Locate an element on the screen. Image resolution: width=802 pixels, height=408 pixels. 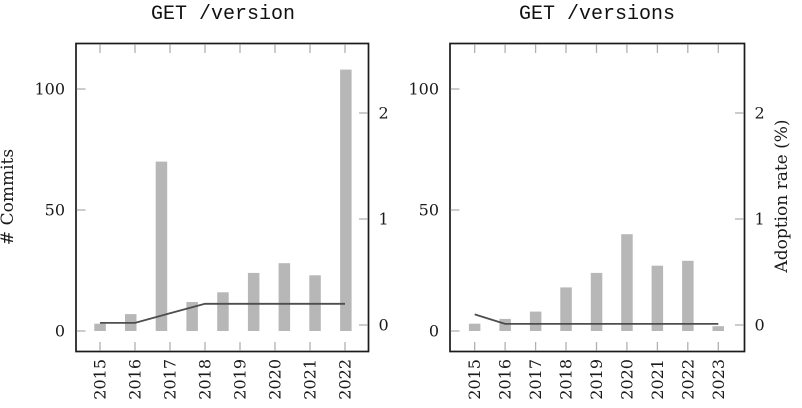
y-axis-label-commits: # Commits is located at coordinates (9, 197).